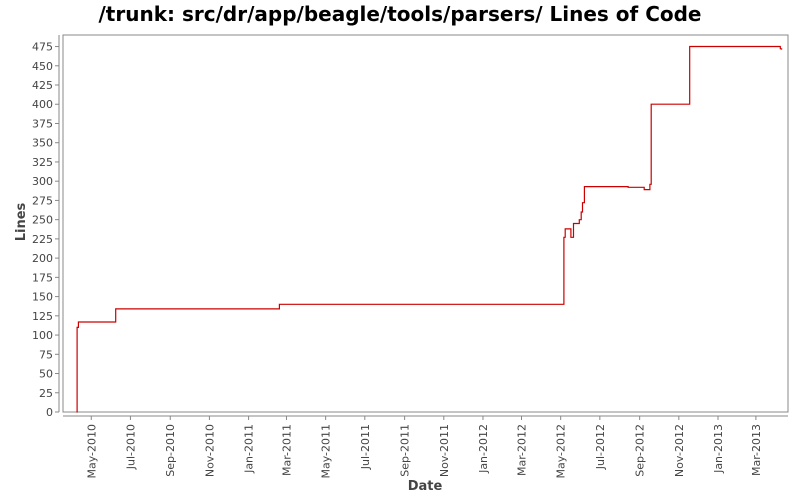  What do you see at coordinates (600, 447) in the screenshot?
I see `x-tick-label: Jul-2012` at bounding box center [600, 447].